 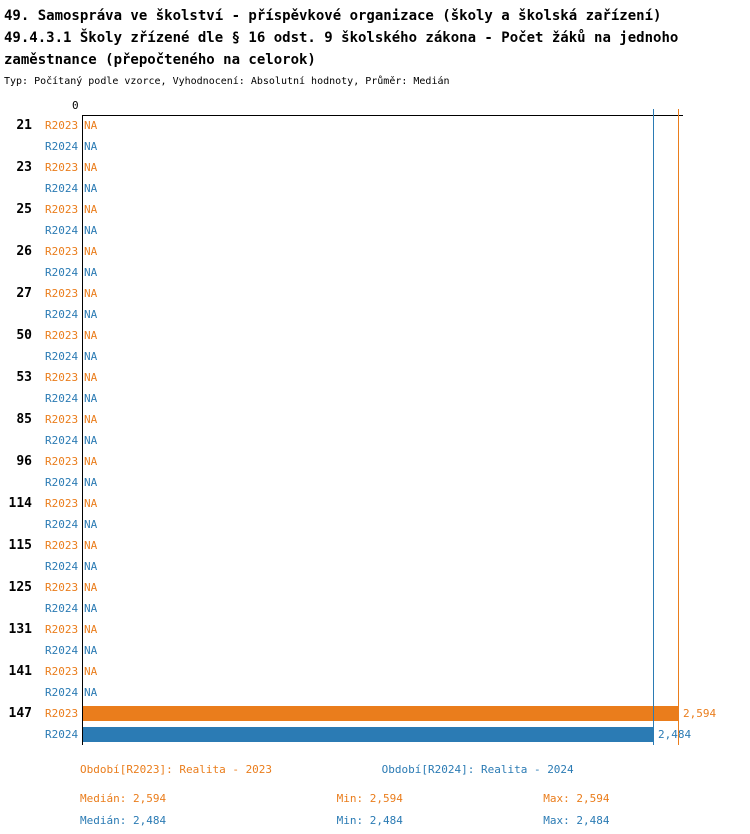 What do you see at coordinates (678, 427) in the screenshot?
I see `median-line-r2023` at bounding box center [678, 427].